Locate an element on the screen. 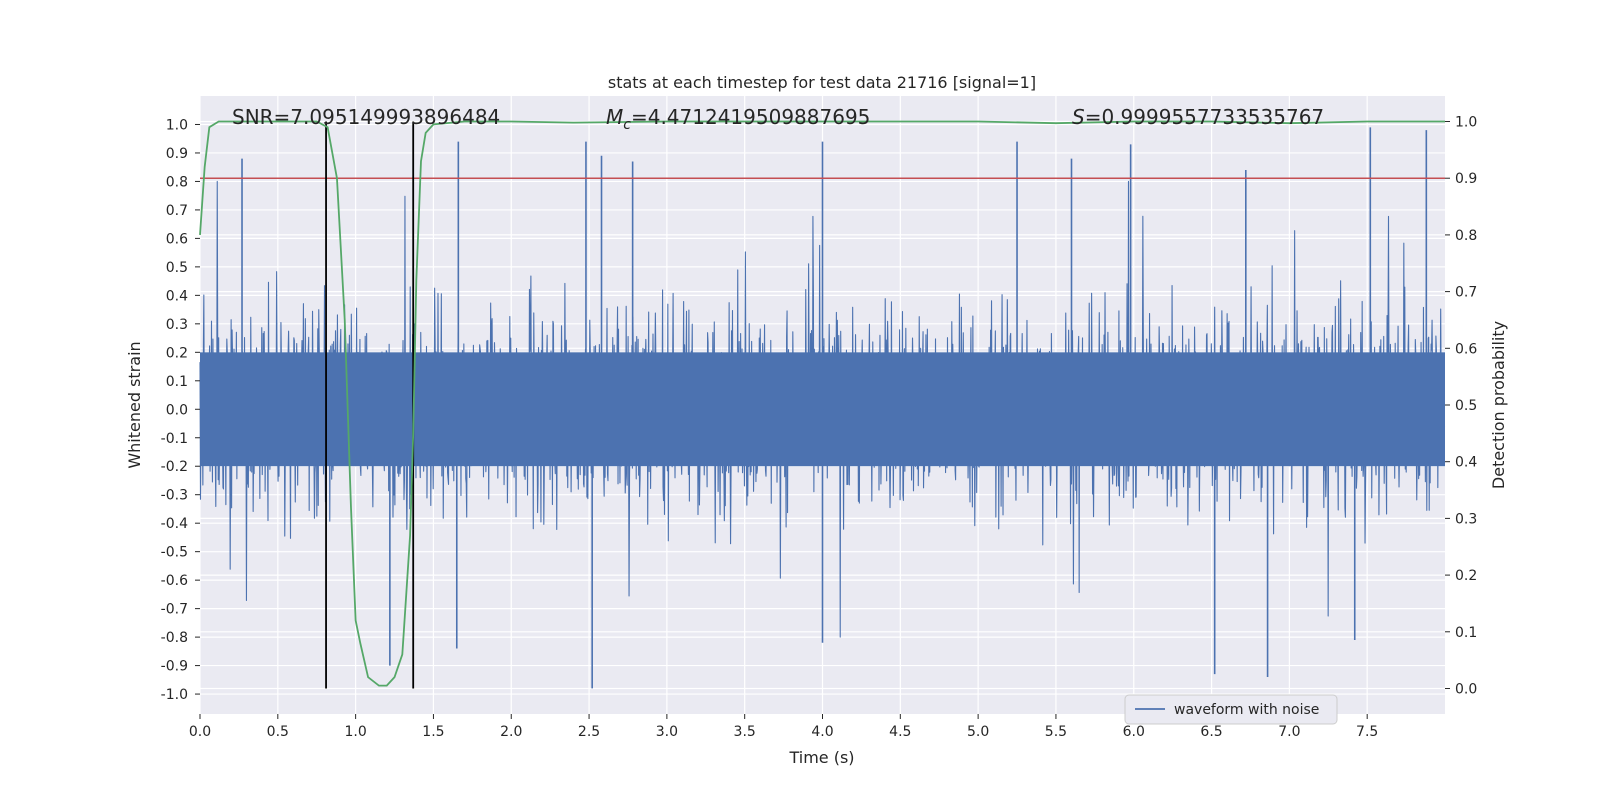  y-right-tick-label: 0.0 is located at coordinates (1466, 689).